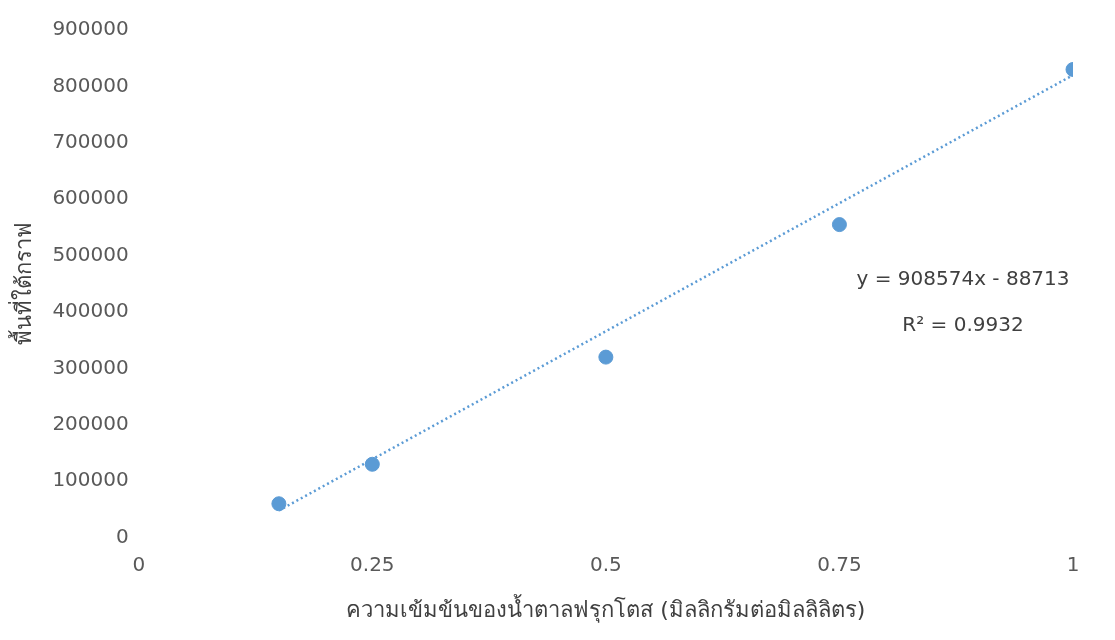 The width and height of the screenshot is (1115, 640). What do you see at coordinates (605, 563) in the screenshot?
I see `x-tick-label: 0.5` at bounding box center [605, 563].